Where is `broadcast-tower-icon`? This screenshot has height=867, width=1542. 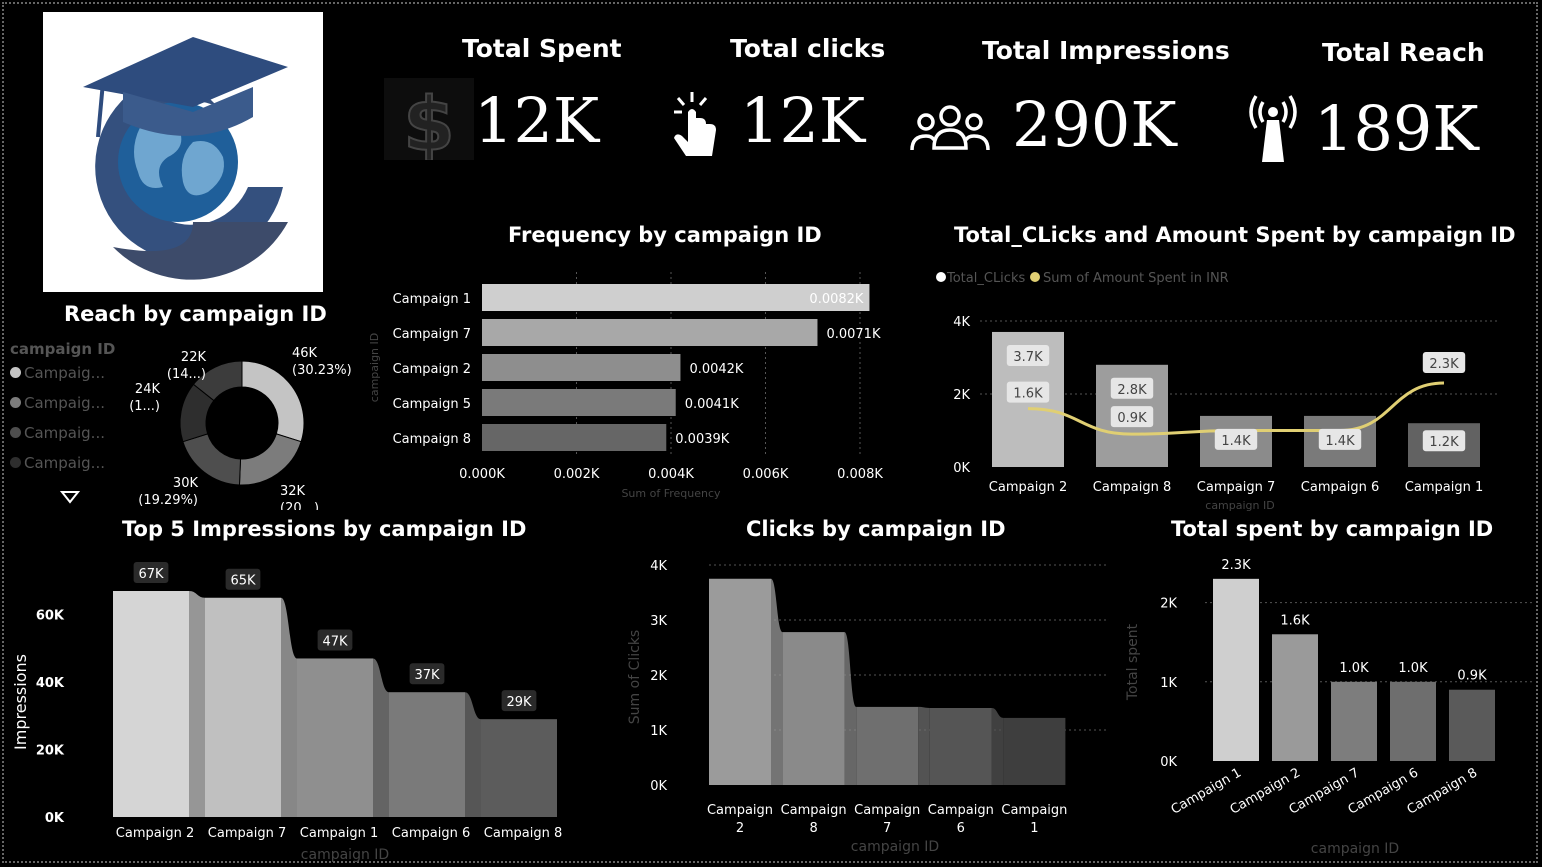 broadcast-tower-icon is located at coordinates (1273, 127).